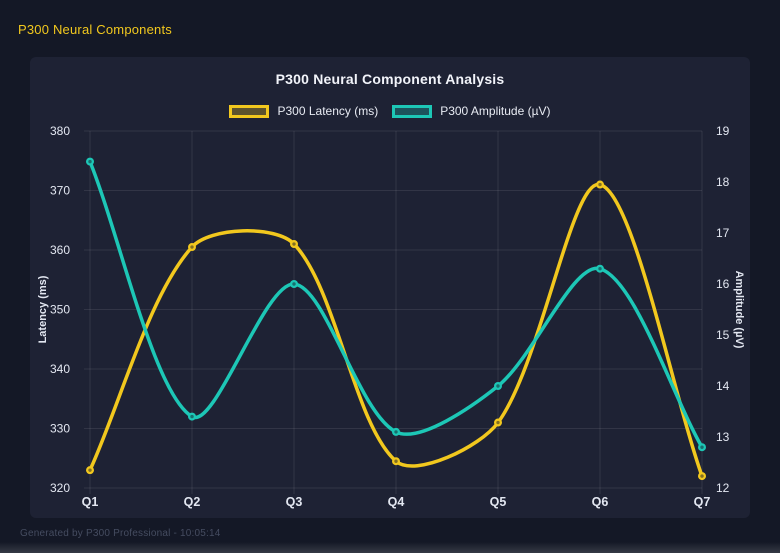  What do you see at coordinates (723, 182) in the screenshot?
I see `right-axis-tick-label: 18` at bounding box center [723, 182].